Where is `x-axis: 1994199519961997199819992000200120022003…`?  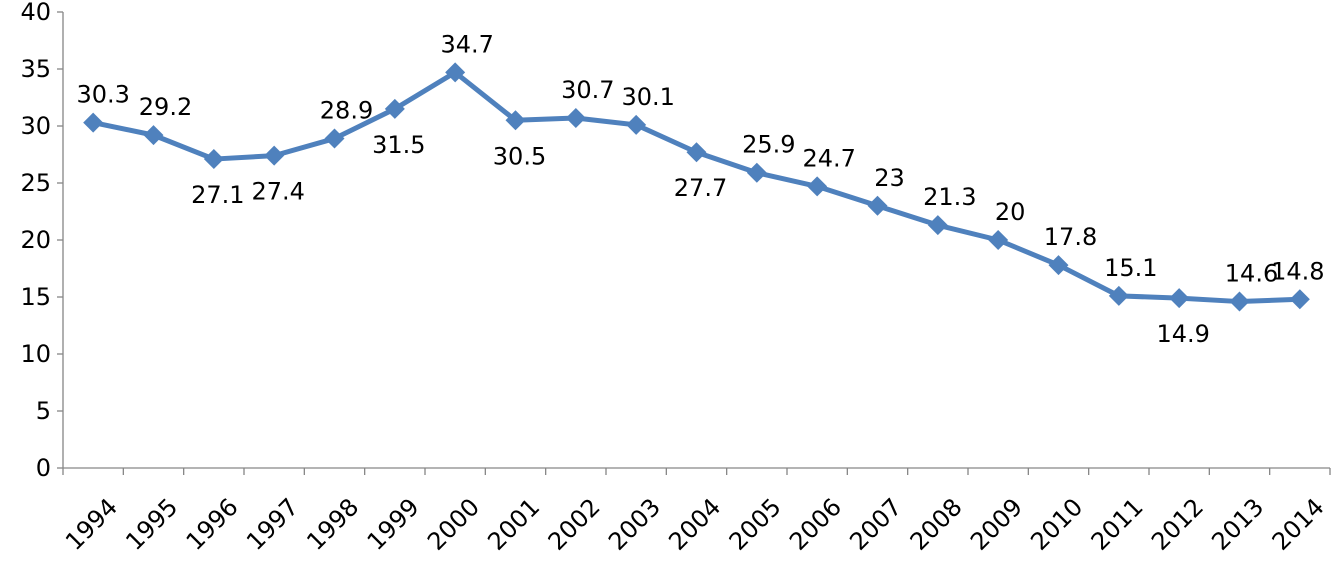
x-axis: 1994199519961997199819992000200120022003… is located at coordinates (695, 511).